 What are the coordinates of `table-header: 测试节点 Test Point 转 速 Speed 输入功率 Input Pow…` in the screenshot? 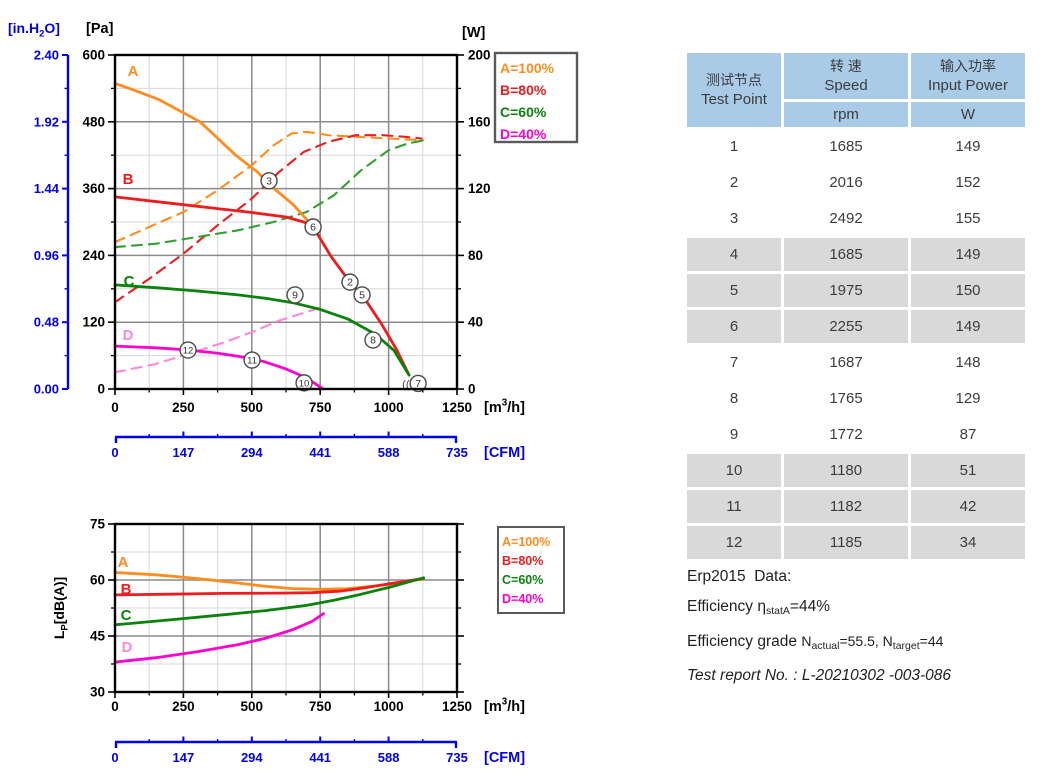 It's located at (856, 90).